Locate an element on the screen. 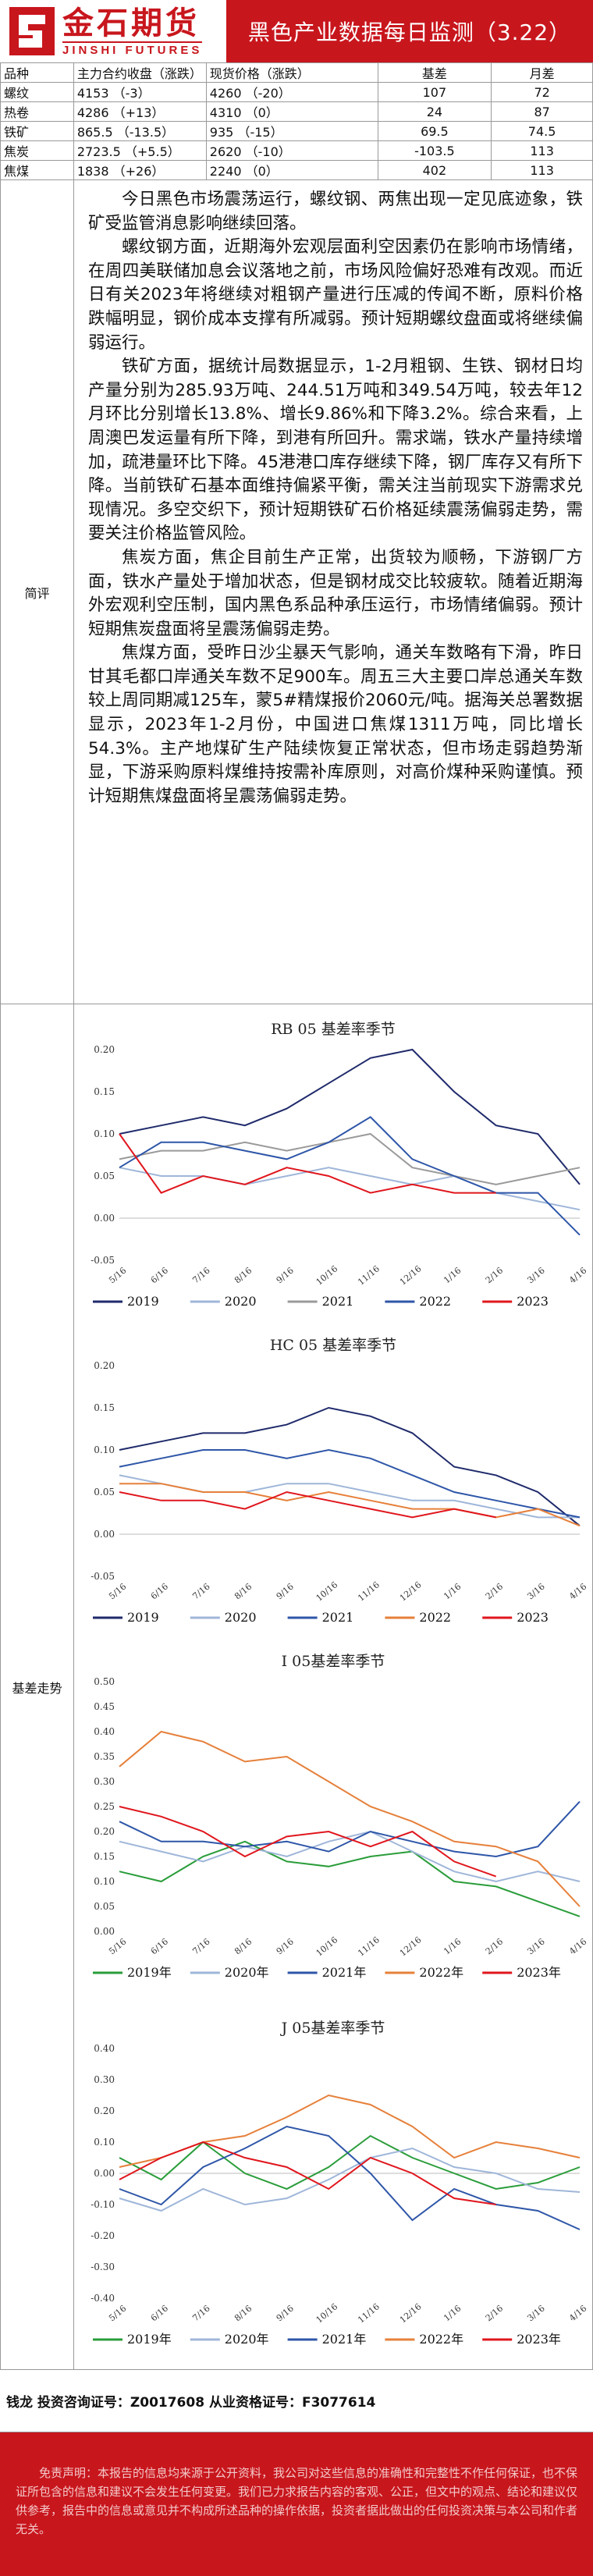  close-value: 2723.5 is located at coordinates (98, 152).